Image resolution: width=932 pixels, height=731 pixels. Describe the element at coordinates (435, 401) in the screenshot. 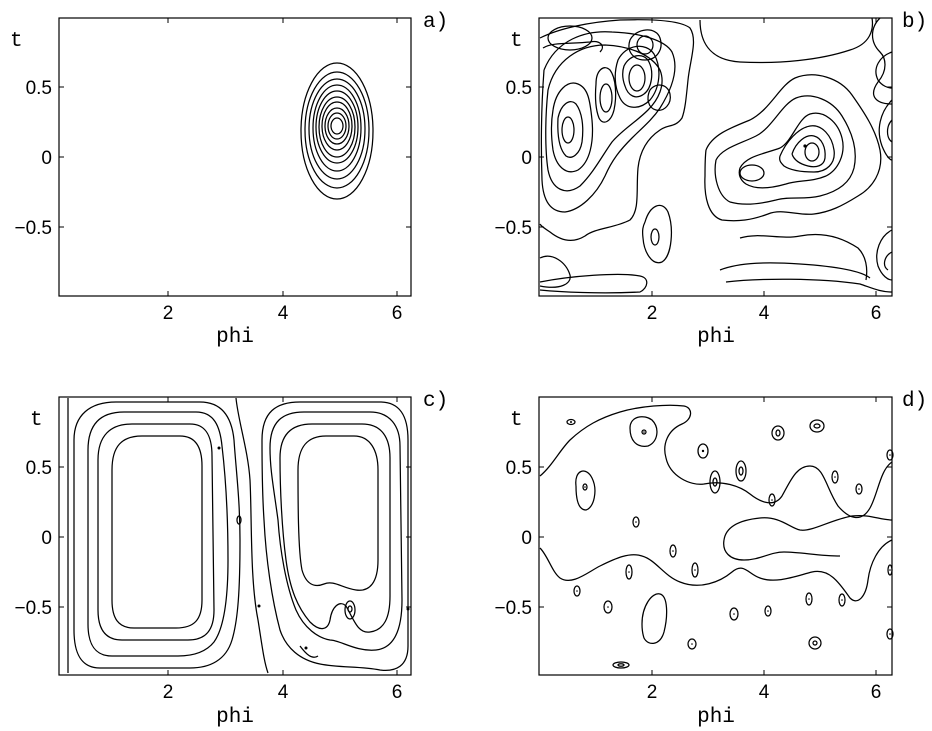

I see `panel-label: c)` at that location.